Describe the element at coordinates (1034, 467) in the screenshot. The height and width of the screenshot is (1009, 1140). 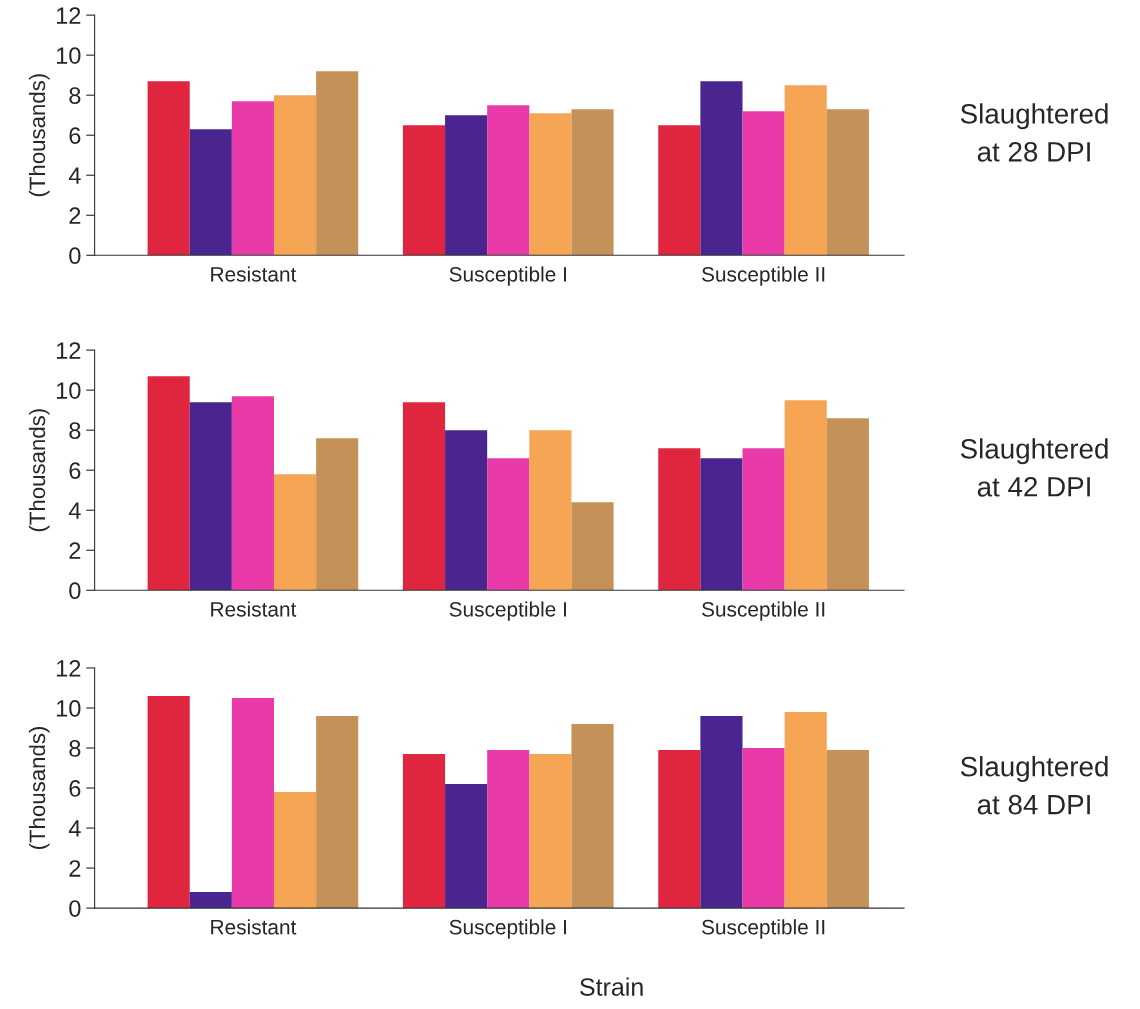
I see `text: Slaughtered at 42 DPI` at that location.